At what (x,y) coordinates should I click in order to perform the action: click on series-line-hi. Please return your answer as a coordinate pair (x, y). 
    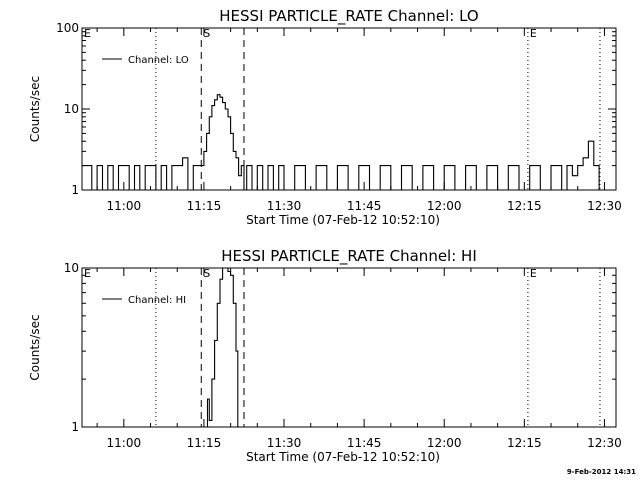
    Looking at the image, I should click on (223, 347).